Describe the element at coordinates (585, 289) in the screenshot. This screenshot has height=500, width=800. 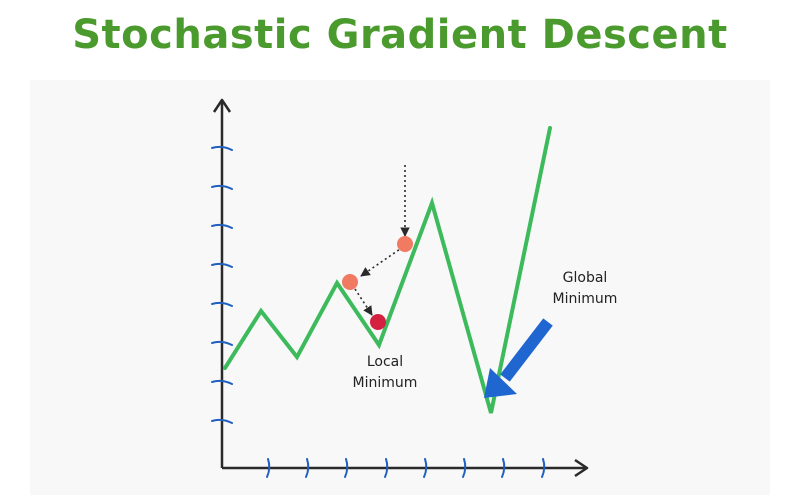
I see `global-minimum-label: Global Minimum` at that location.